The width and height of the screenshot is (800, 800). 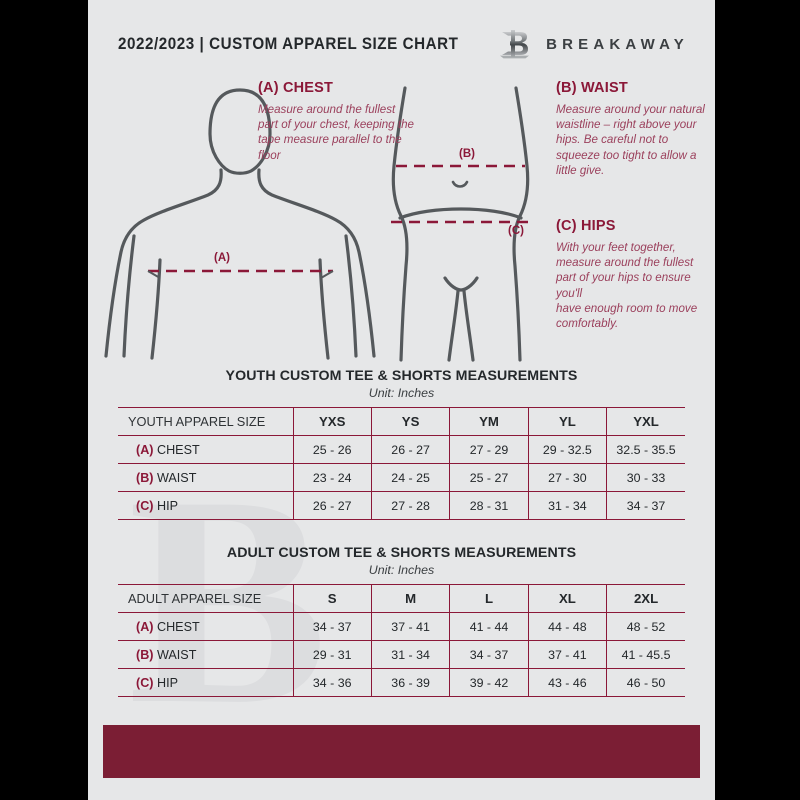 I want to click on hips-heading: (C) HIPS, so click(x=586, y=226).